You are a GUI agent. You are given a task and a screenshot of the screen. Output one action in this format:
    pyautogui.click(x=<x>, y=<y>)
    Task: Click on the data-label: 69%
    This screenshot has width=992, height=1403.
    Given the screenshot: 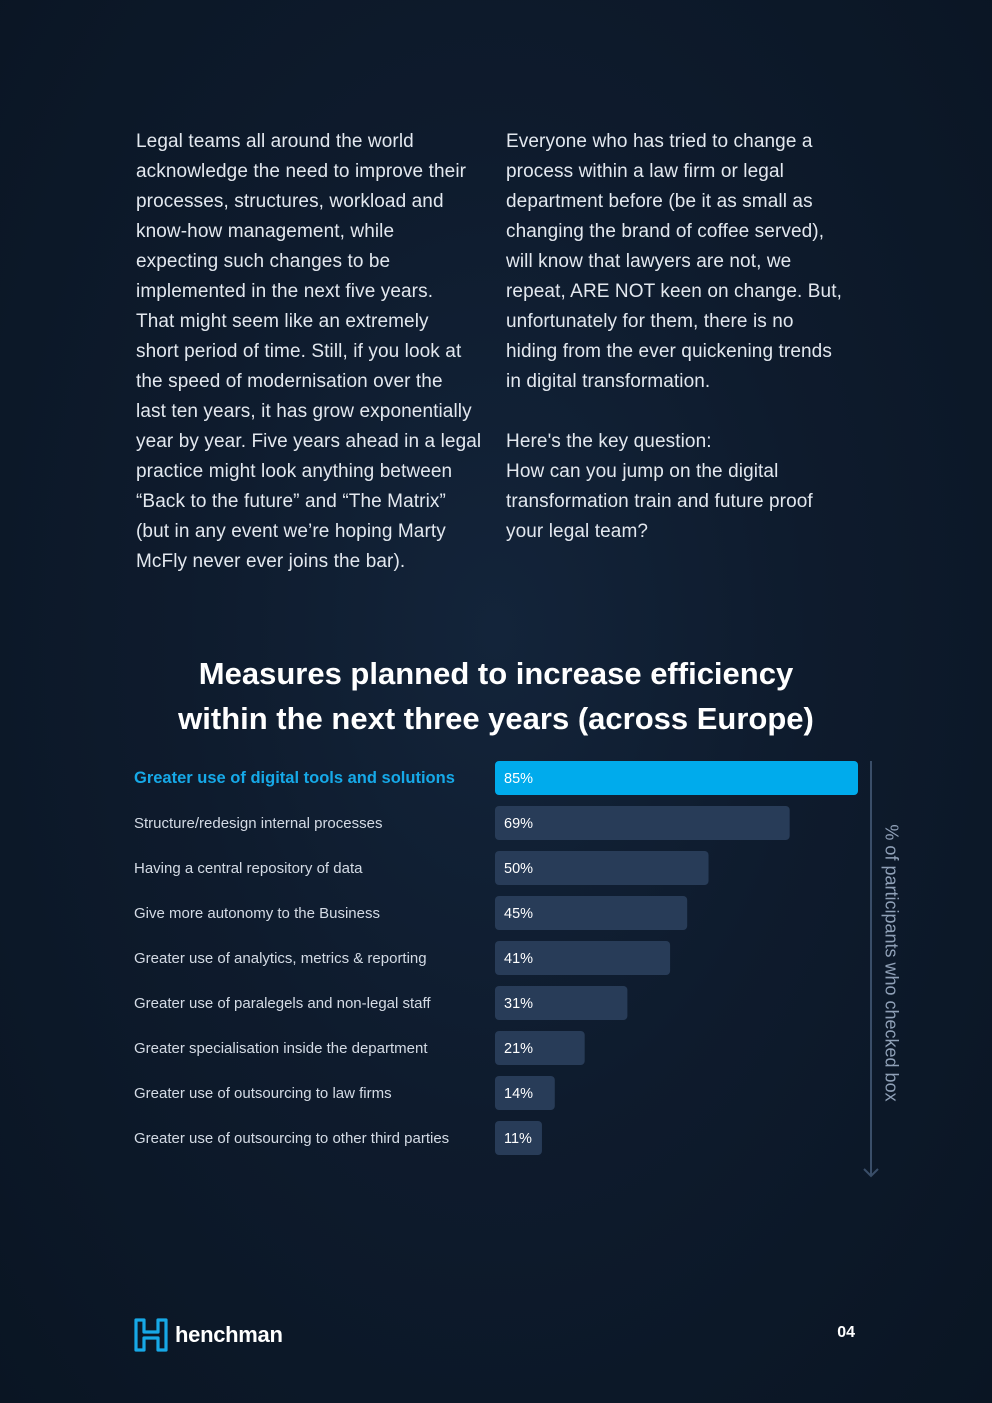 What is the action you would take?
    pyautogui.click(x=518, y=824)
    